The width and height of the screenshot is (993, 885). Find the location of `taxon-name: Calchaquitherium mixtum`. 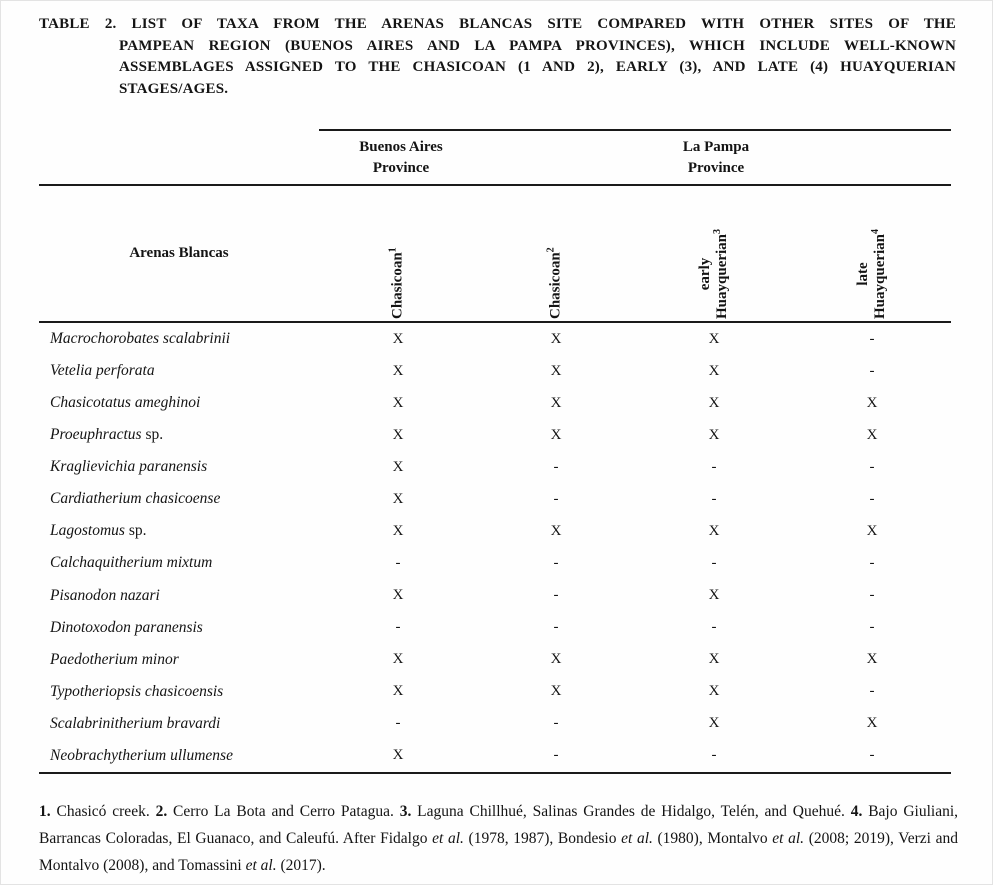

taxon-name: Calchaquitherium mixtum is located at coordinates (131, 563).